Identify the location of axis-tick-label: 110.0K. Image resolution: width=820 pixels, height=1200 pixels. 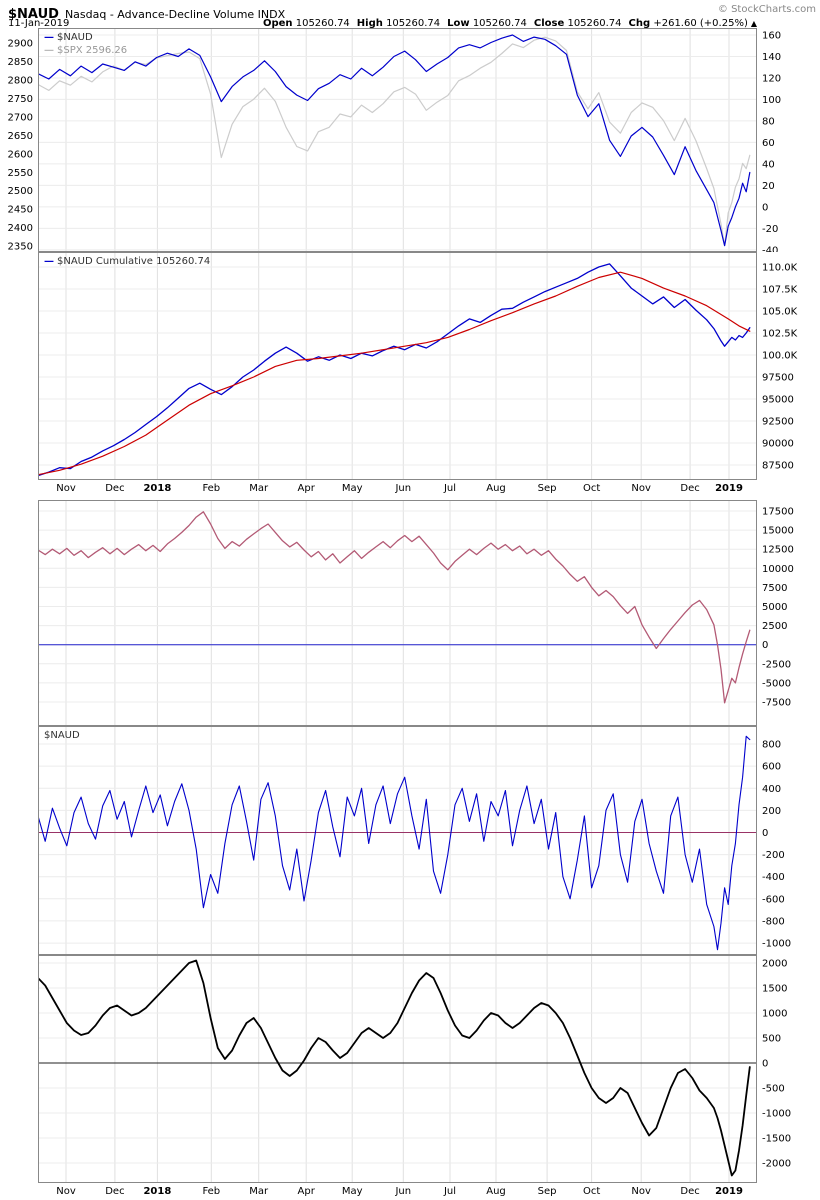
(780, 268).